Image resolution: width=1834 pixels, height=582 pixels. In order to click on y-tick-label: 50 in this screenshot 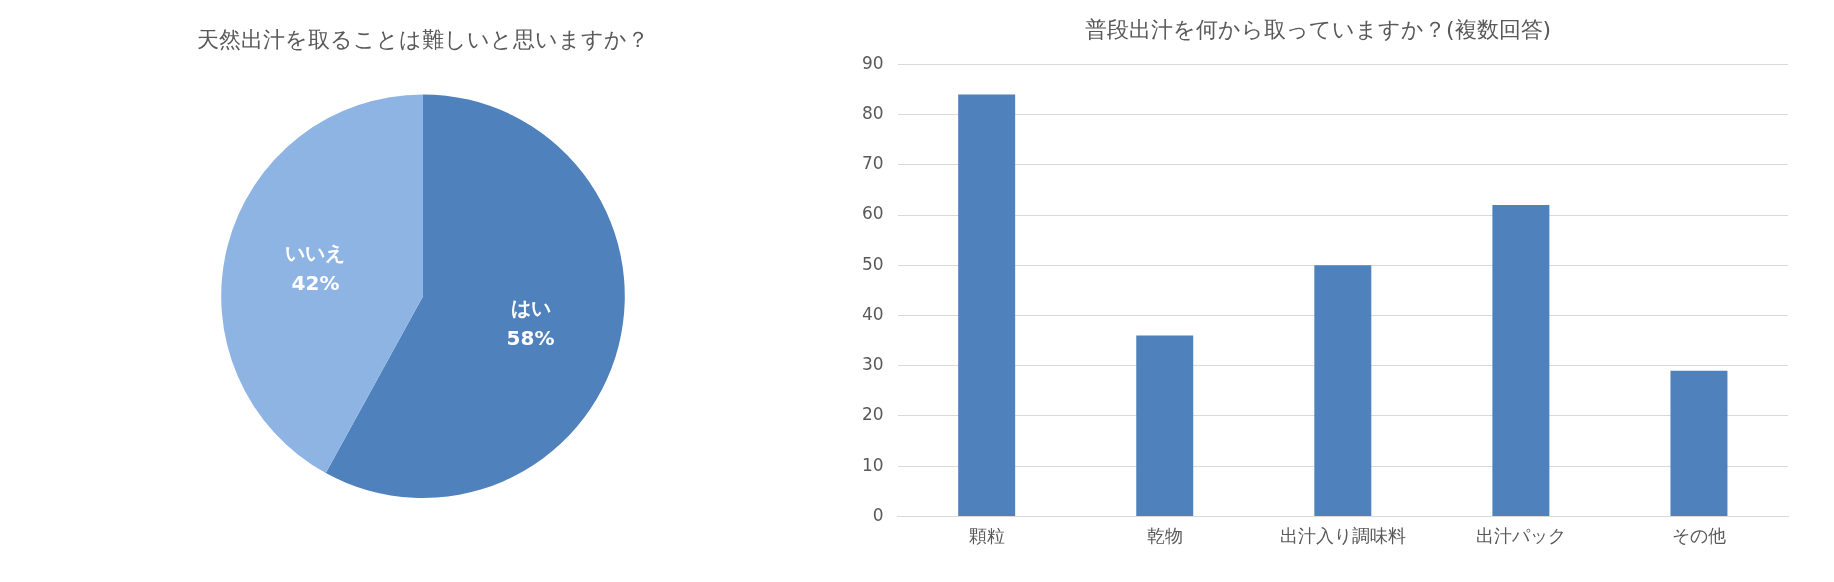, I will do `click(872, 263)`.